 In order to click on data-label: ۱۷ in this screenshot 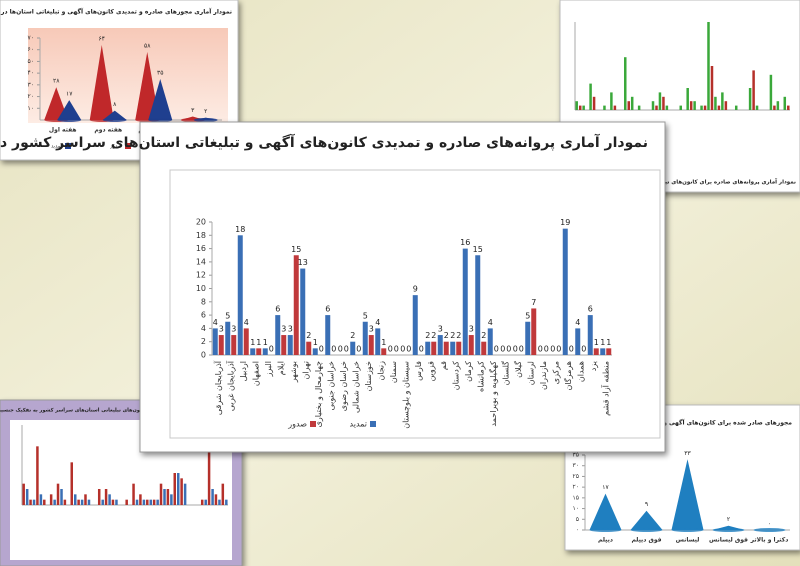, I will do `click(605, 487)`.